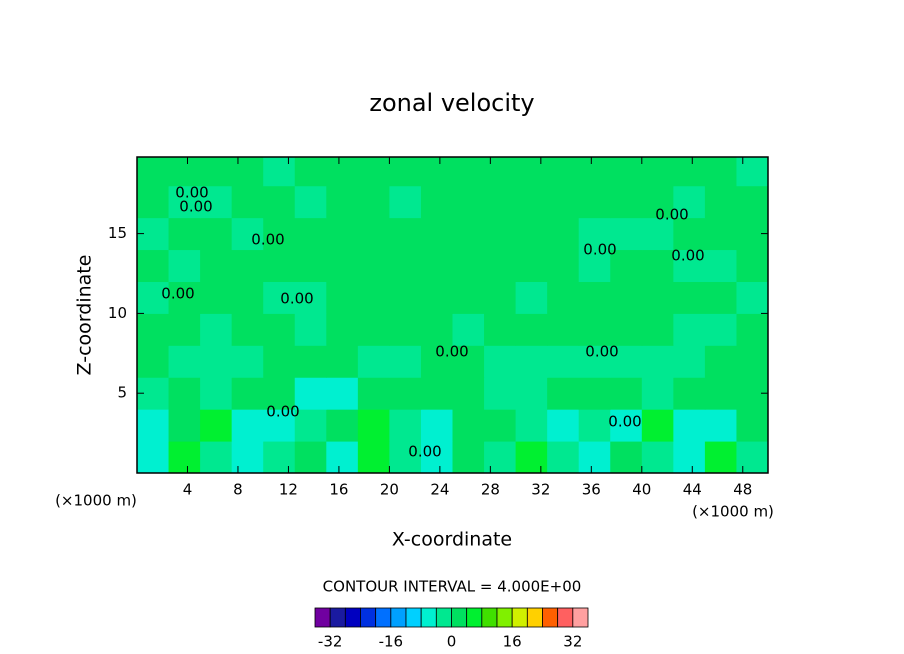 The width and height of the screenshot is (904, 654). What do you see at coordinates (591, 490) in the screenshot?
I see `x-tick-label: 36` at bounding box center [591, 490].